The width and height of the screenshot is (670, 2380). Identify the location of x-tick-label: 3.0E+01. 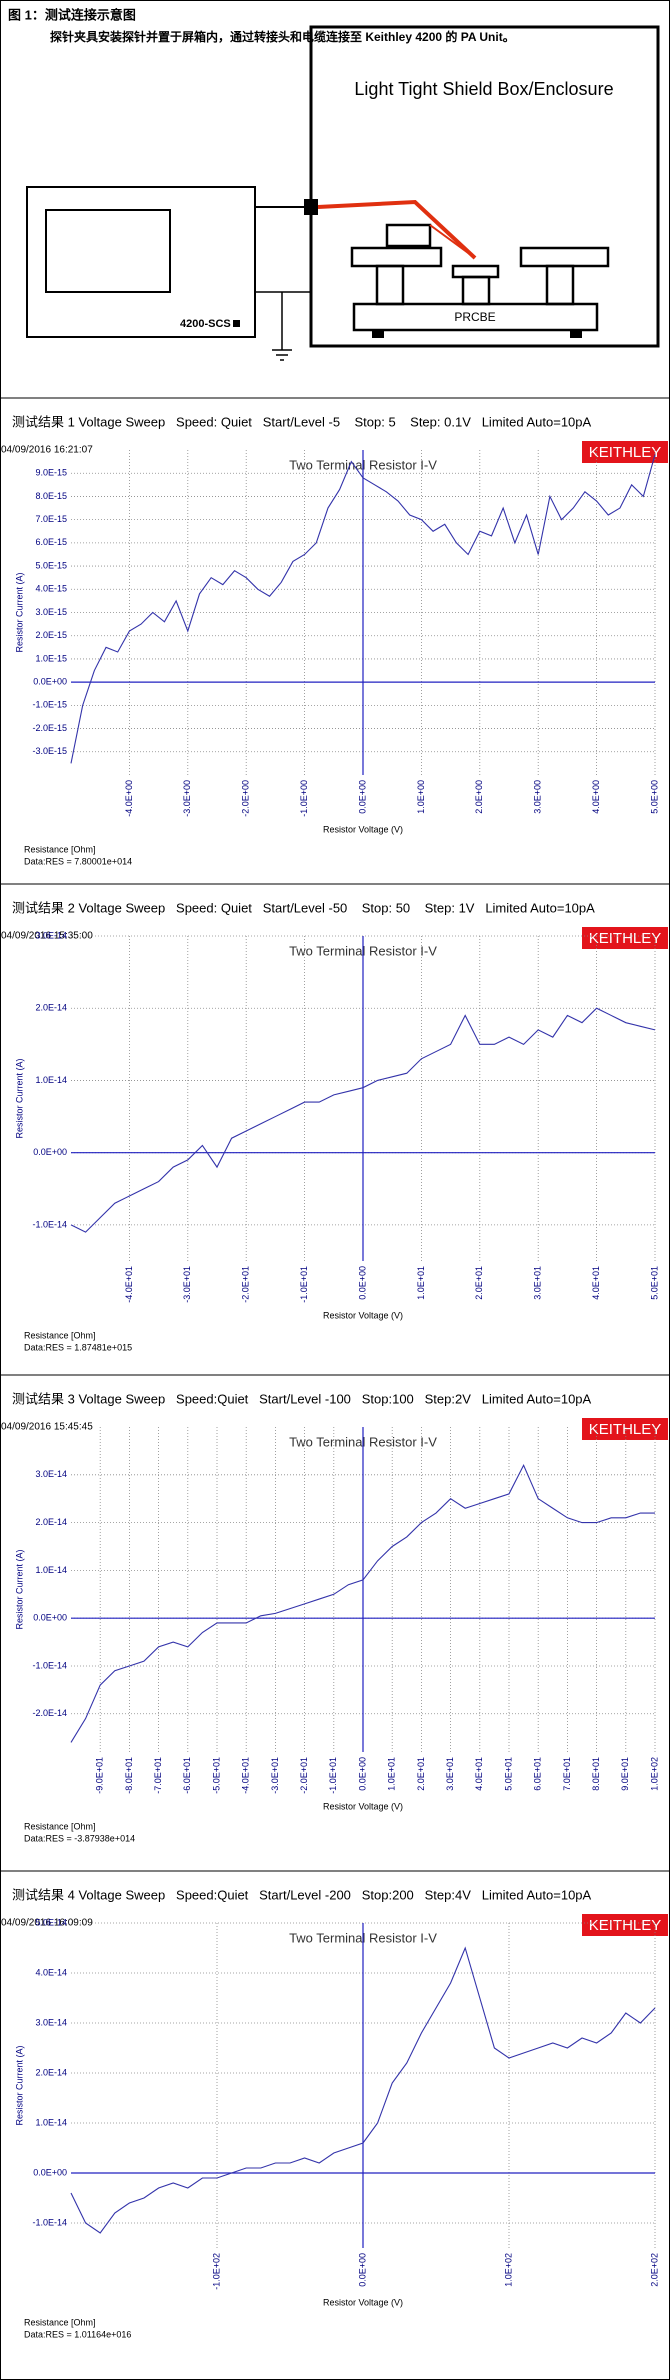
(450, 1774).